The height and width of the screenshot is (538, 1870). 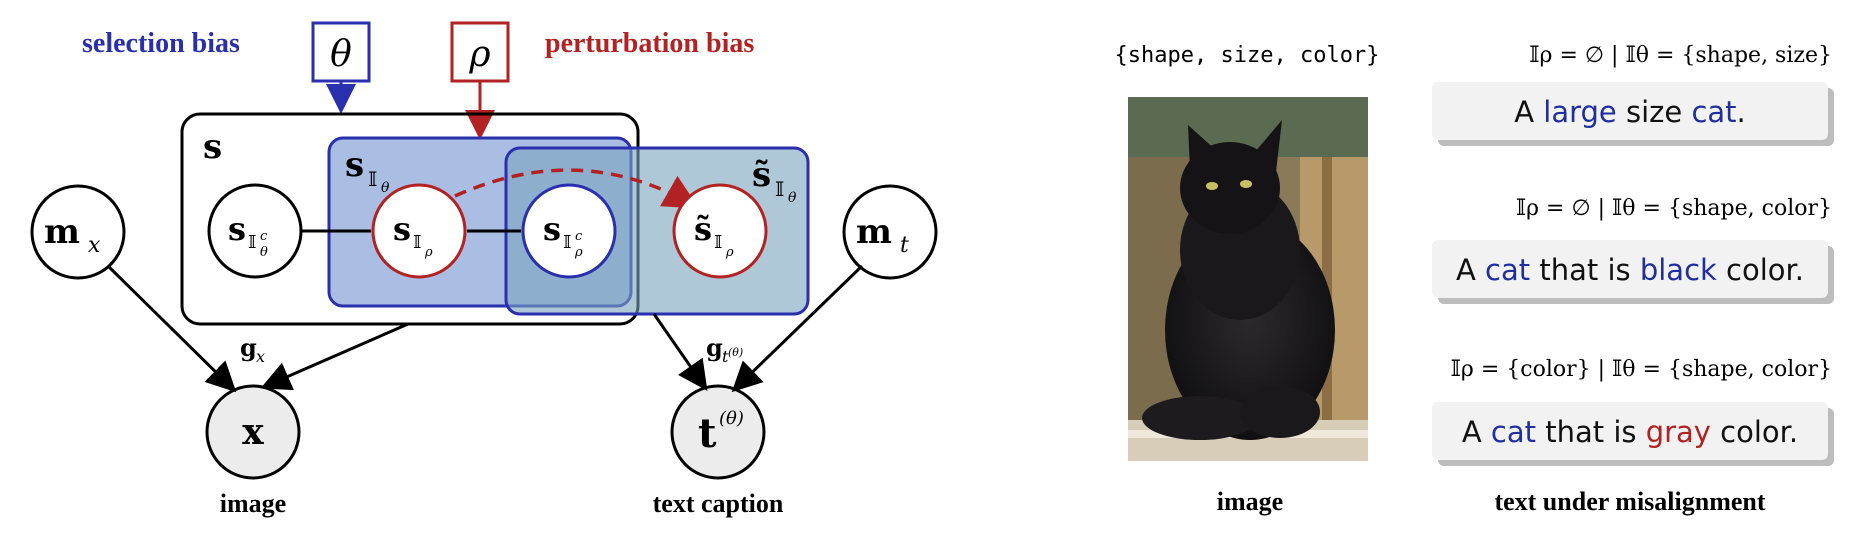 I want to click on cat-photo, so click(x=1248, y=279).